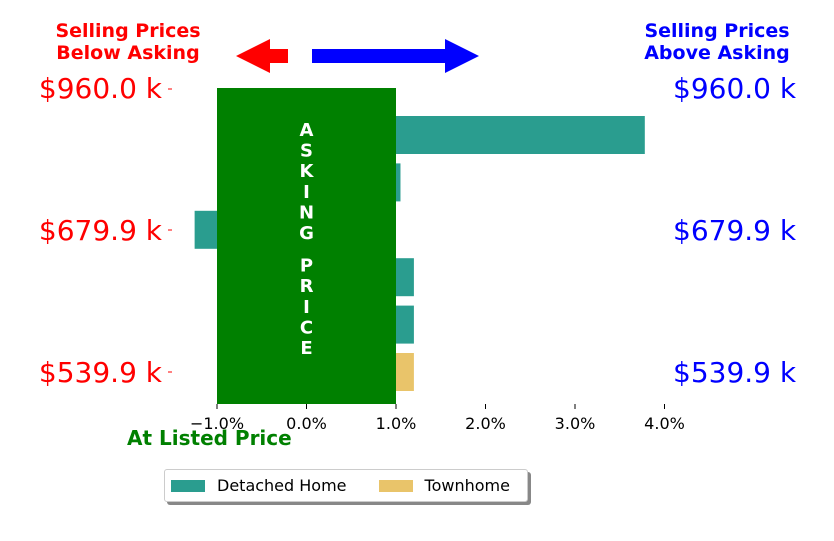 This screenshot has width=834, height=541. I want to click on band-letter-5: N, so click(306, 212).